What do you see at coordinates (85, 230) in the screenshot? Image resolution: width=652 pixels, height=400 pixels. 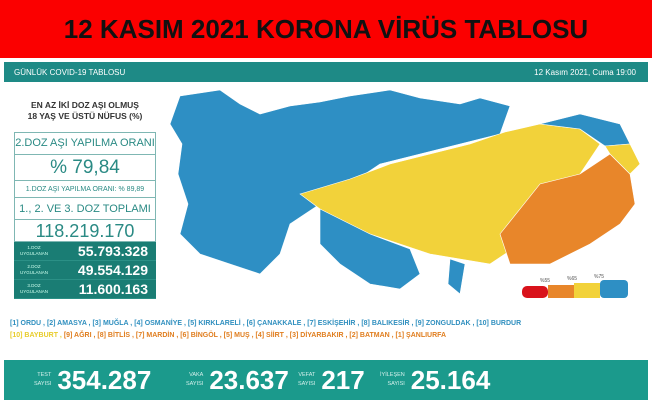 I see `total-value: 118.219.170` at bounding box center [85, 230].